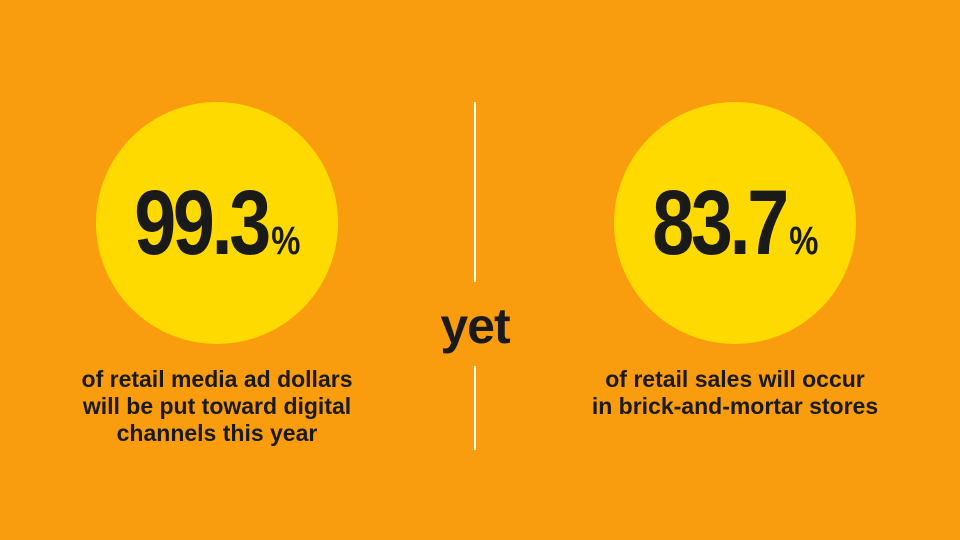 The height and width of the screenshot is (540, 960). Describe the element at coordinates (475, 408) in the screenshot. I see `divider-bottom` at that location.